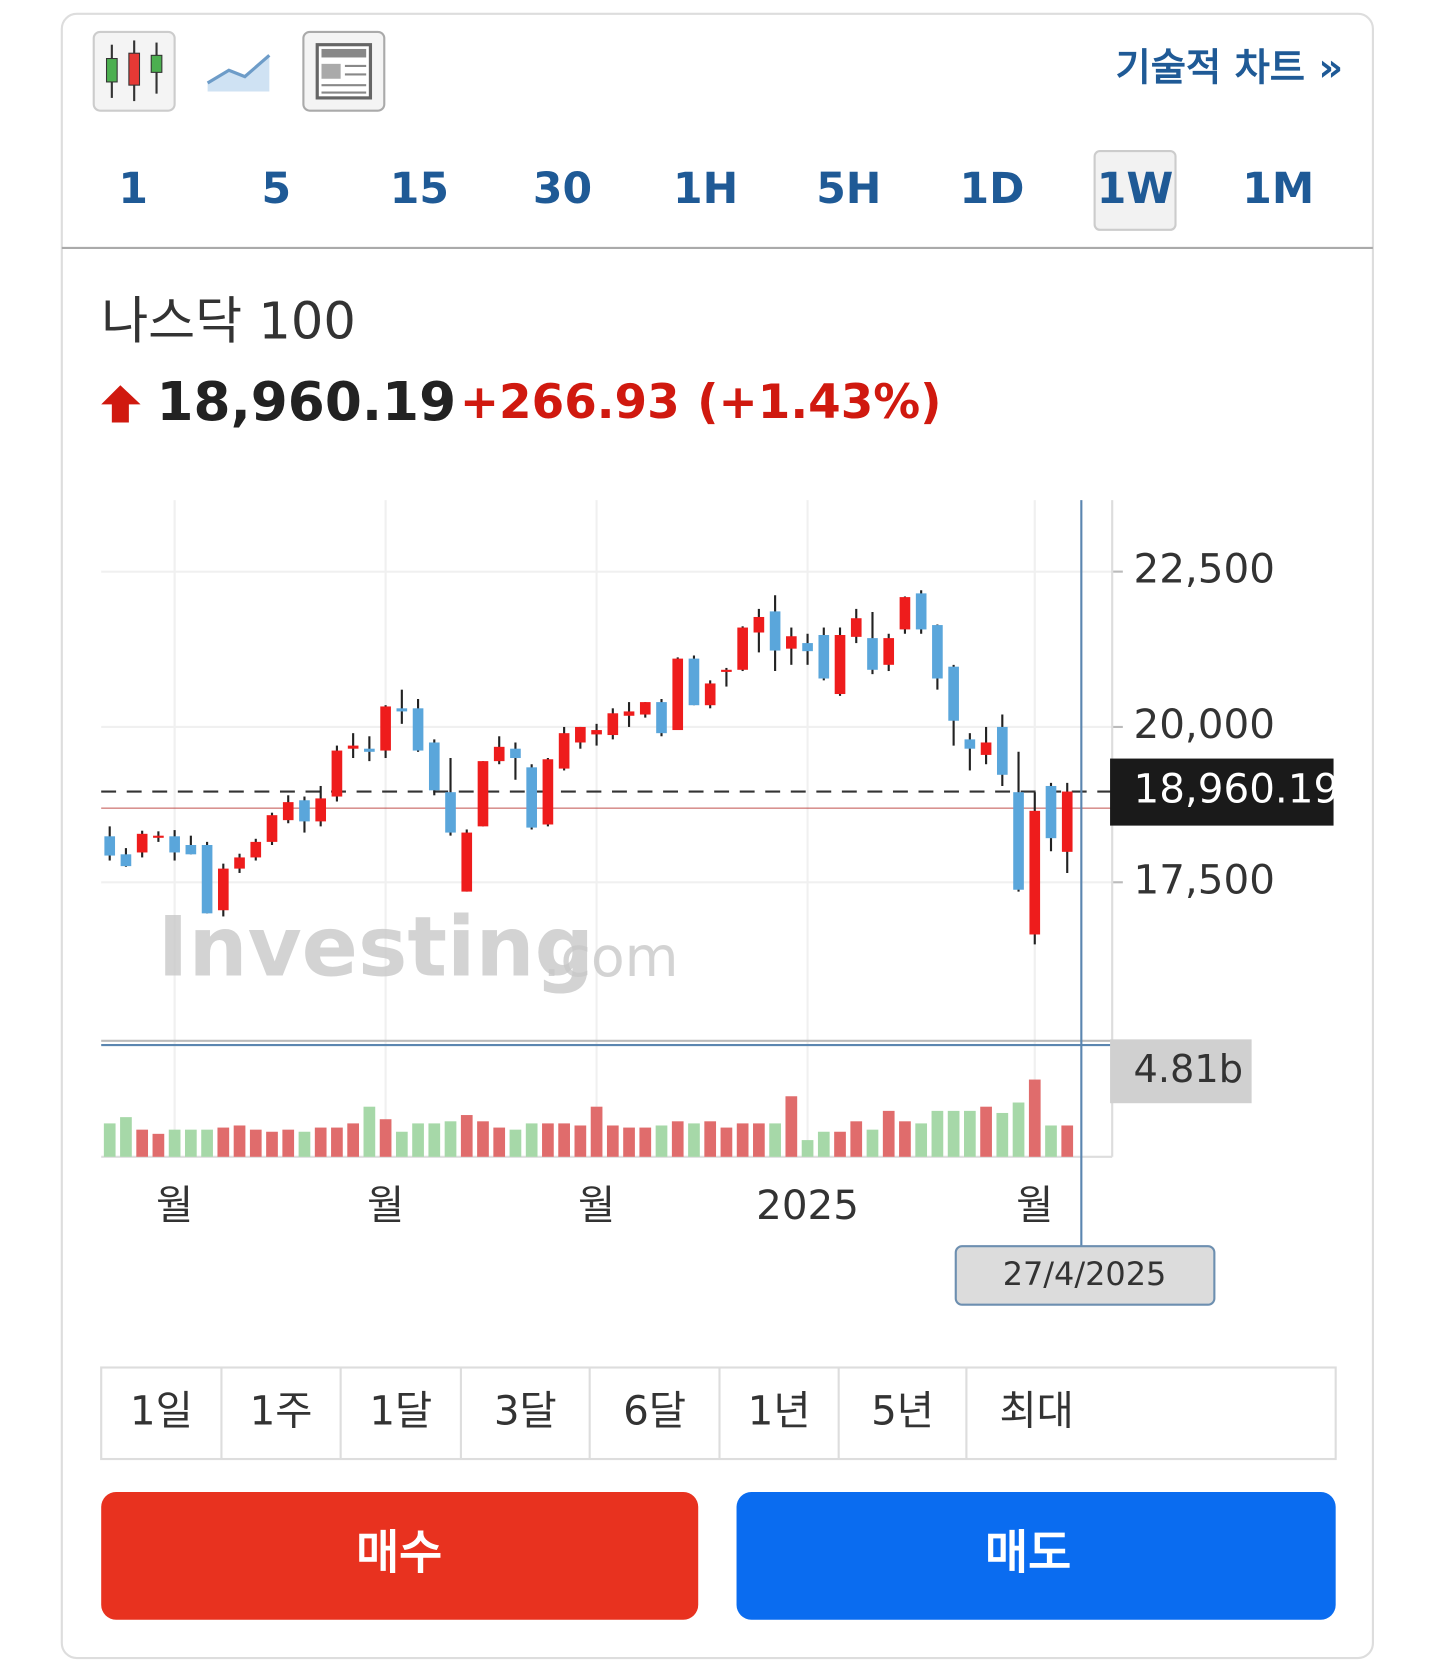 This screenshot has width=1439, height=1674. I want to click on interval-button: 1, so click(133, 189).